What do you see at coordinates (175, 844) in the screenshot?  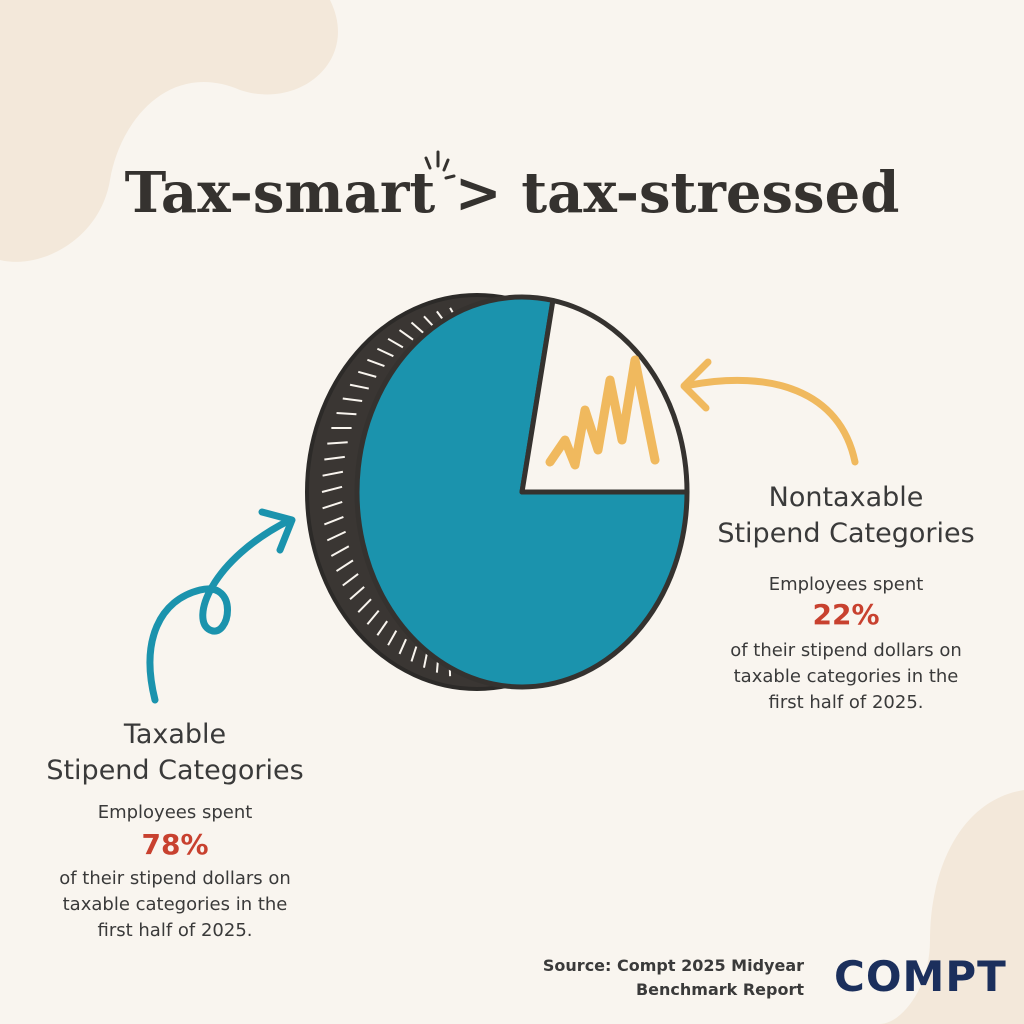 I see `value-label: 78%` at bounding box center [175, 844].